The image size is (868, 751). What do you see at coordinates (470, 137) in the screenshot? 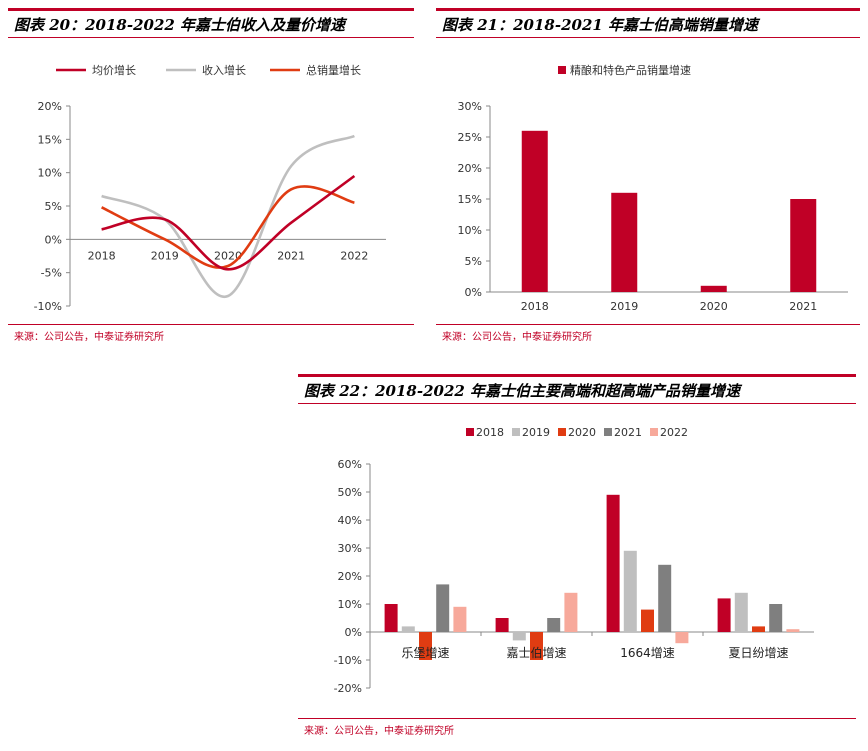
I see `y-tick-label: 25%` at bounding box center [470, 137].